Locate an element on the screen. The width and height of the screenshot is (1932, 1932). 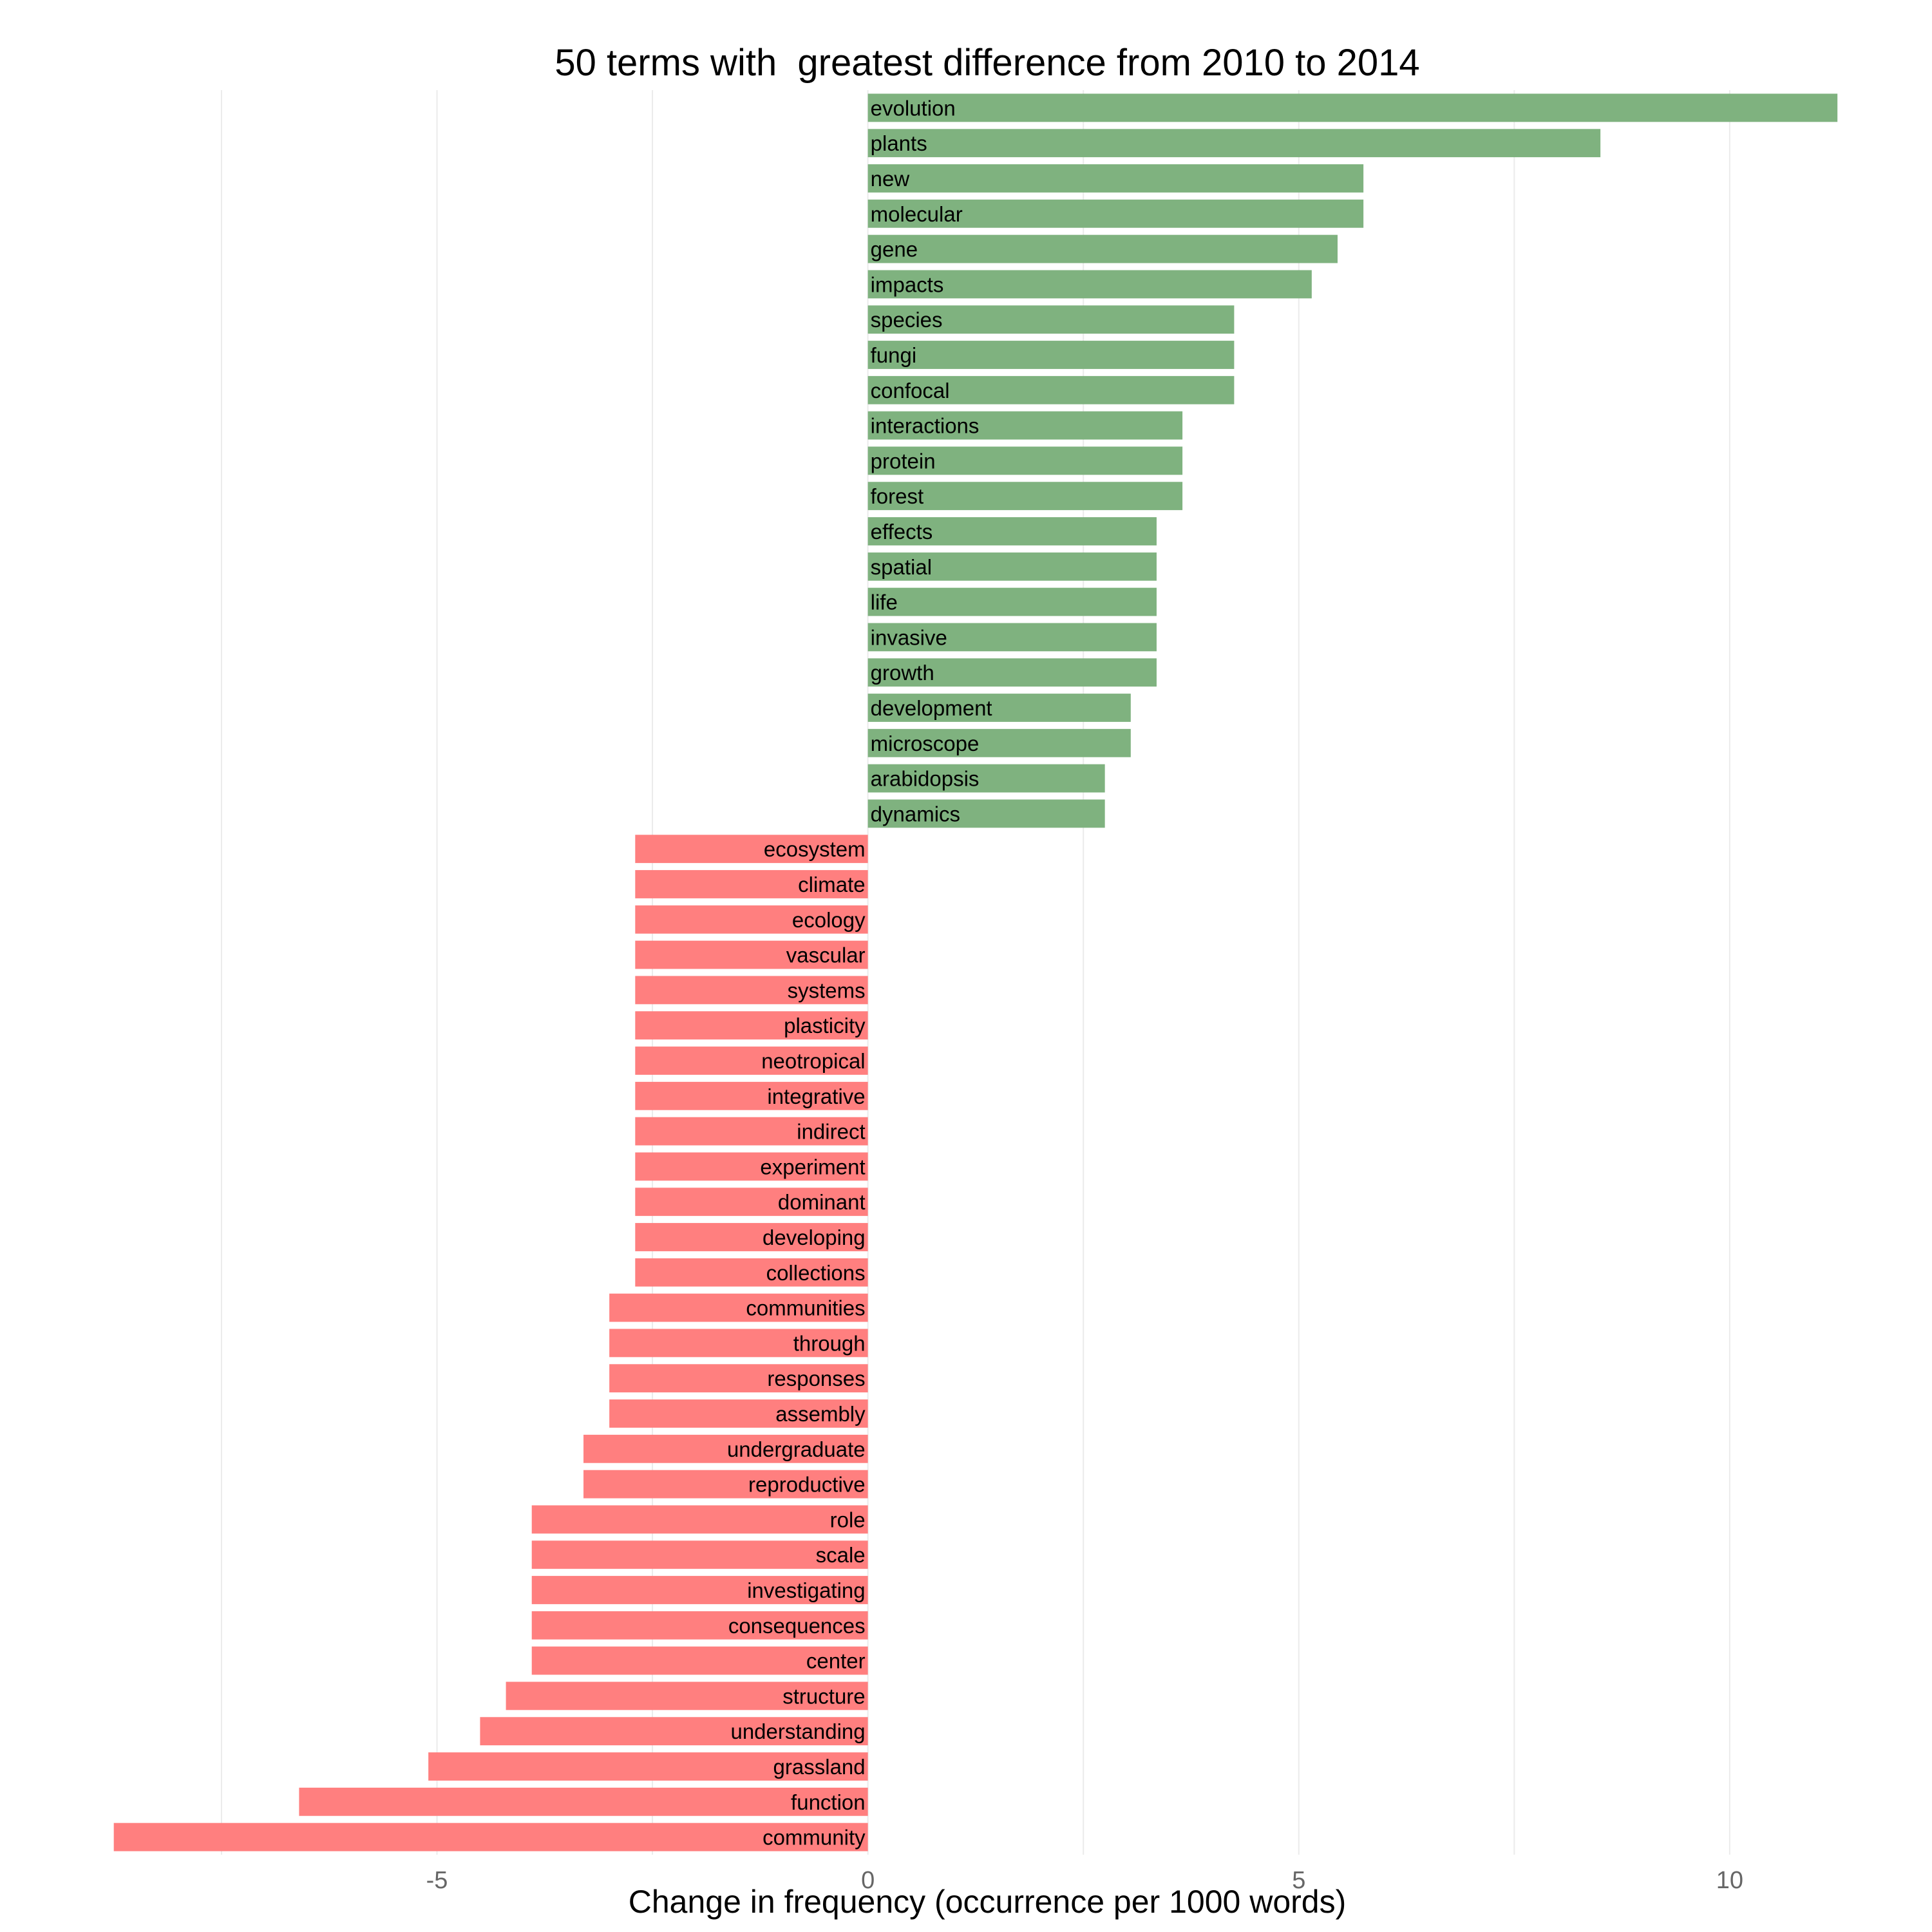
bar-label: investigating is located at coordinates (806, 1590).